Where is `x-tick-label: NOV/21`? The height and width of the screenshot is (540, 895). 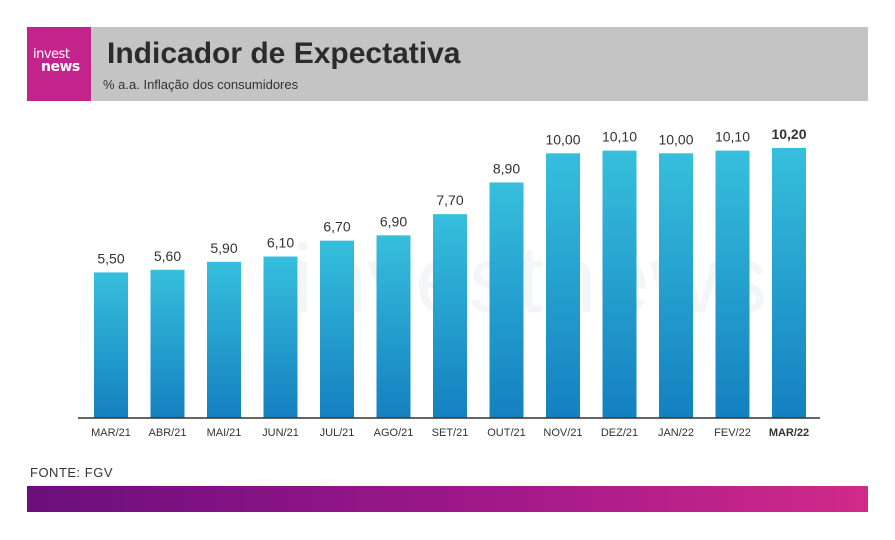
x-tick-label: NOV/21 is located at coordinates (562, 433).